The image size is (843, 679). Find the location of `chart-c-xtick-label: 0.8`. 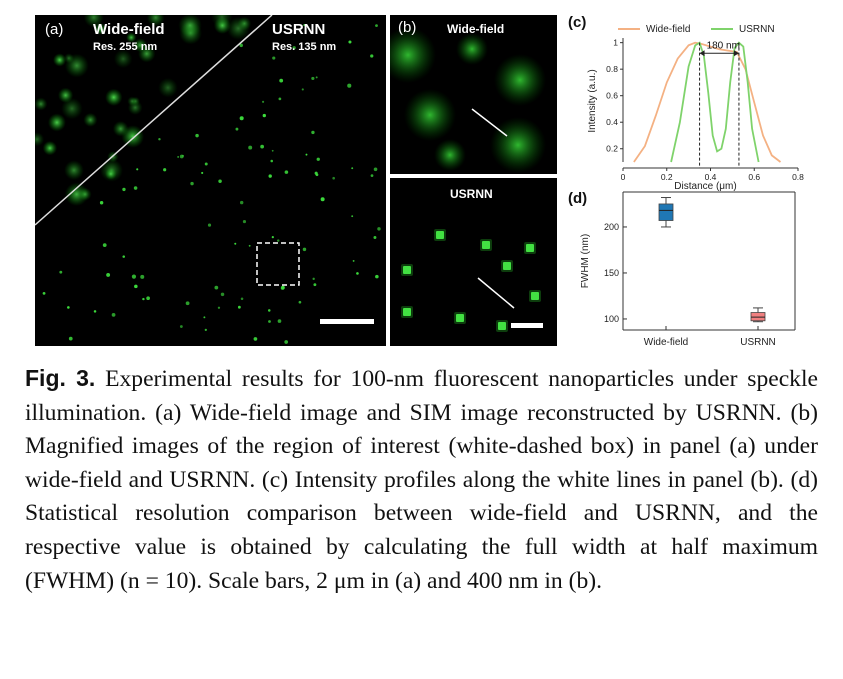

chart-c-xtick-label: 0.8 is located at coordinates (798, 177).